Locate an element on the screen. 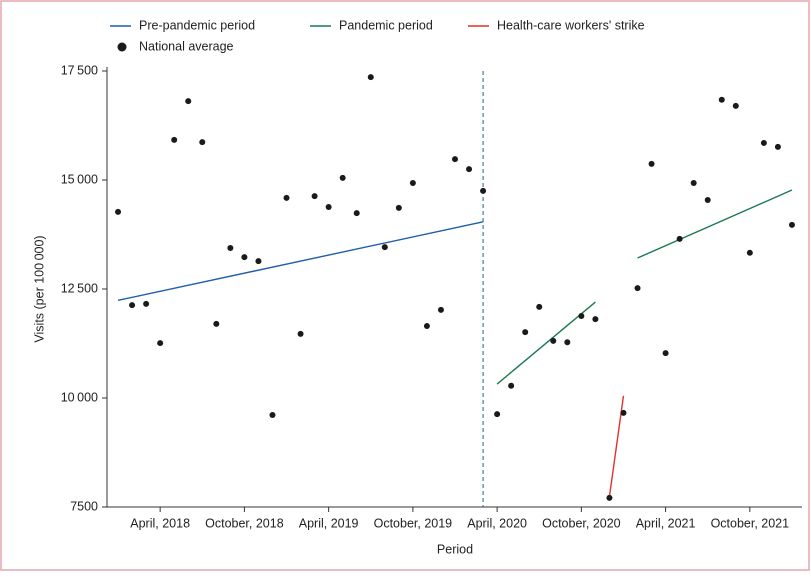  y-tick-label: 17 500 is located at coordinates (79, 70).